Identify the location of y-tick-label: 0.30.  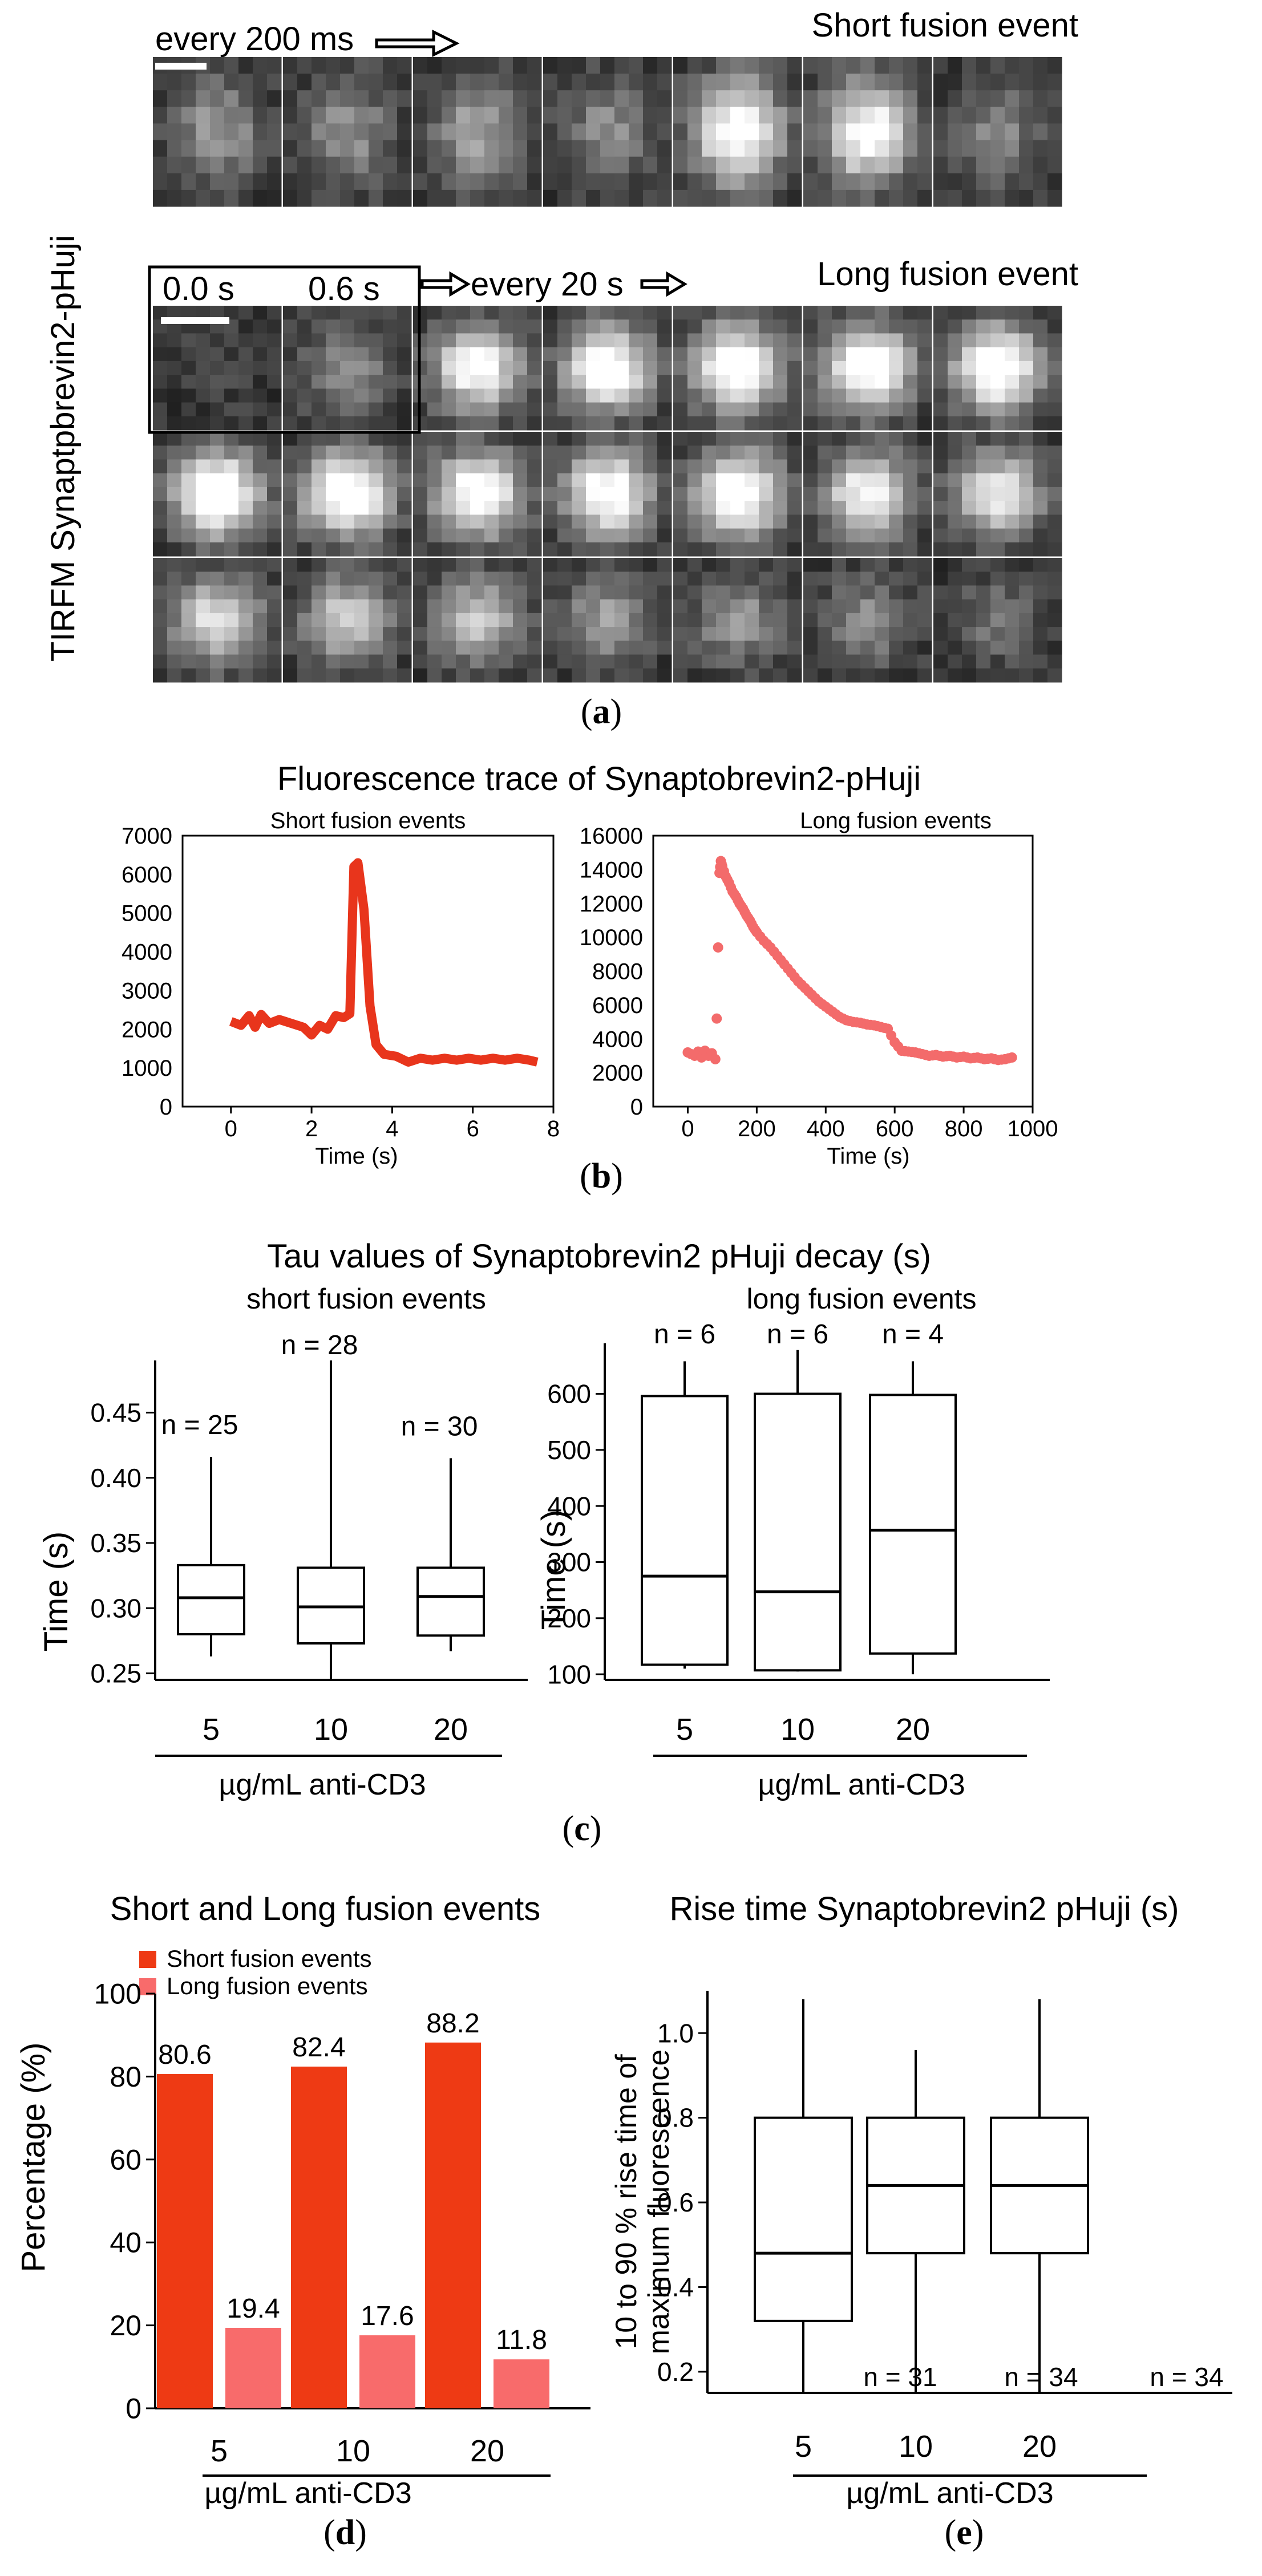
(115, 1608).